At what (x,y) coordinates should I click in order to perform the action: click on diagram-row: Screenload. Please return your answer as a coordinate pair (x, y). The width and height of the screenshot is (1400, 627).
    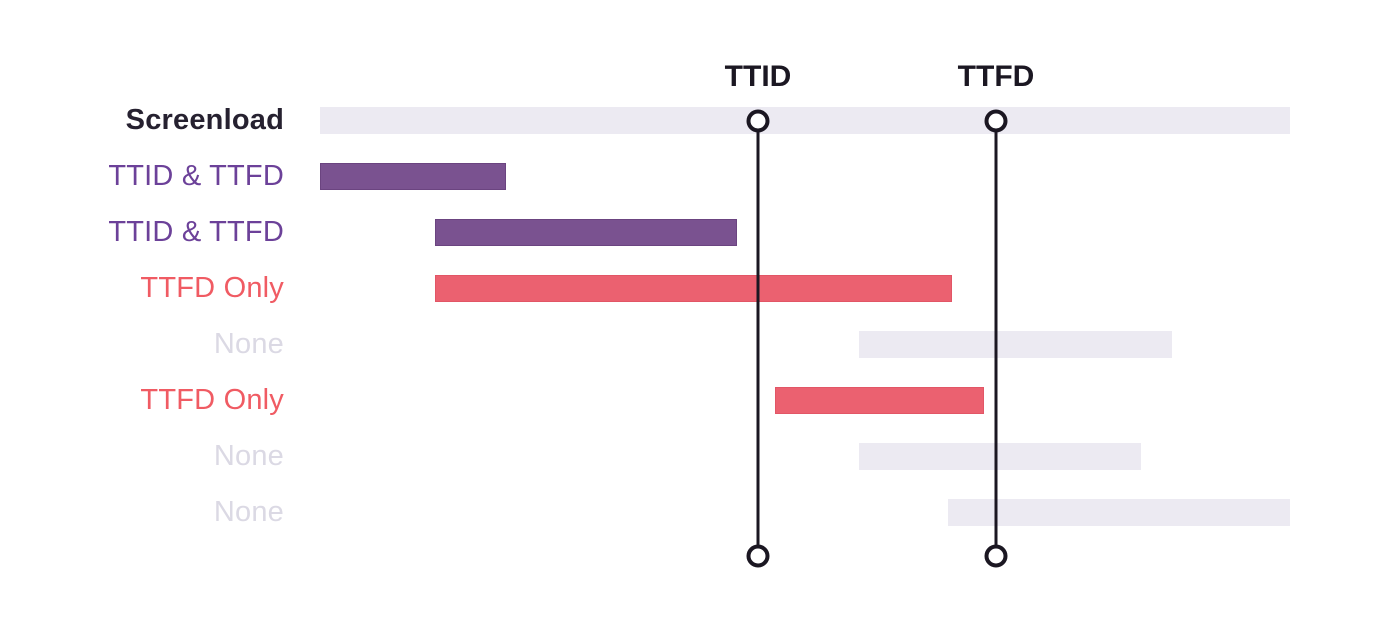
    Looking at the image, I should click on (700, 120).